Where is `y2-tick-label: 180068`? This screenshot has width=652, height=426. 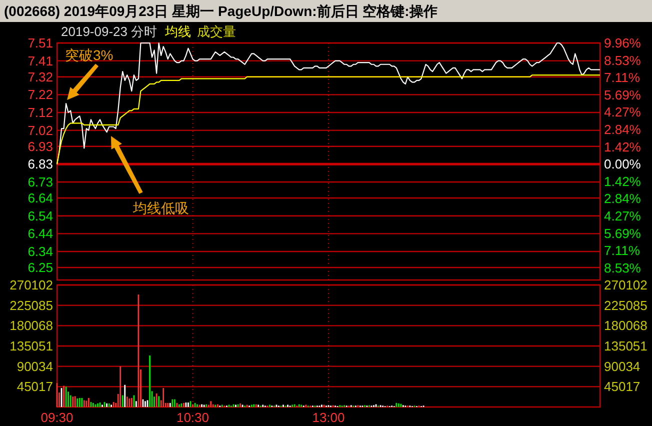 y2-tick-label: 180068 is located at coordinates (626, 326).